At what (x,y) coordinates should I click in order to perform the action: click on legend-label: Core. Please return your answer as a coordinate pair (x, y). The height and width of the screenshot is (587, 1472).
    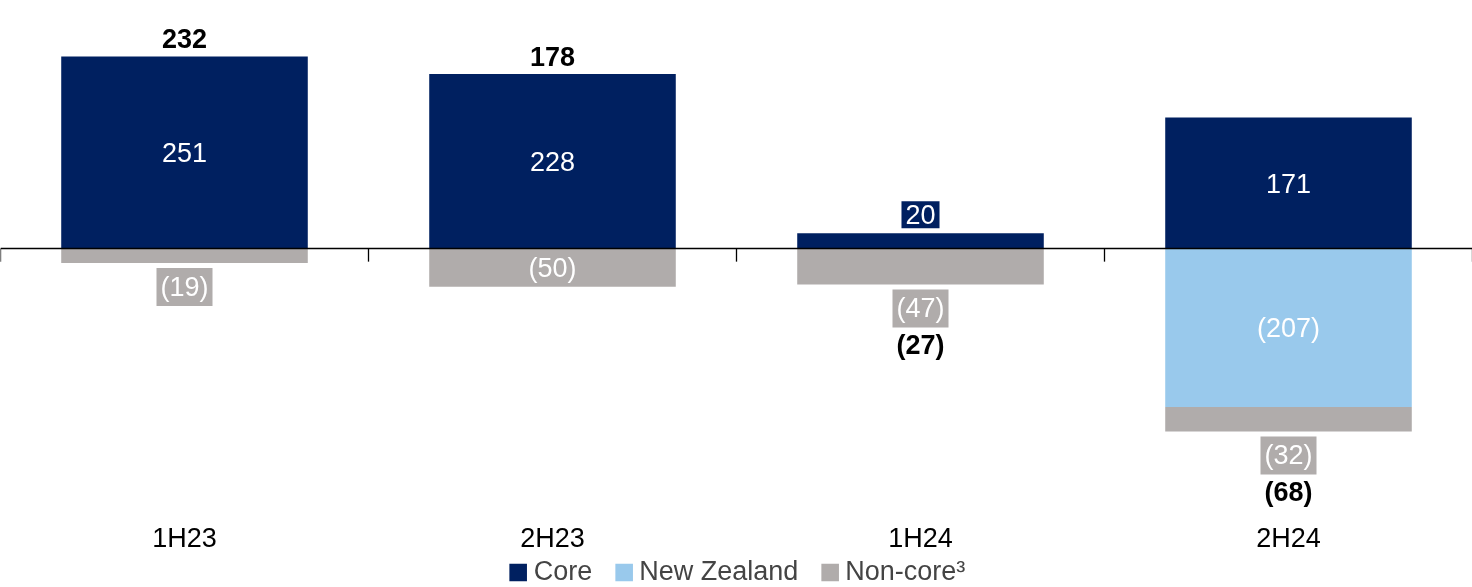
    Looking at the image, I should click on (563, 571).